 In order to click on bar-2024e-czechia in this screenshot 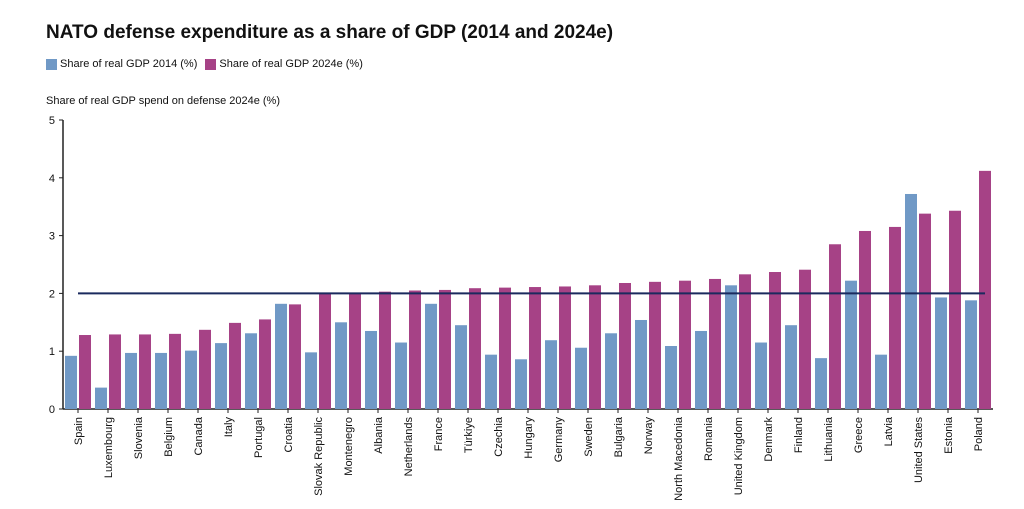, I will do `click(505, 348)`.